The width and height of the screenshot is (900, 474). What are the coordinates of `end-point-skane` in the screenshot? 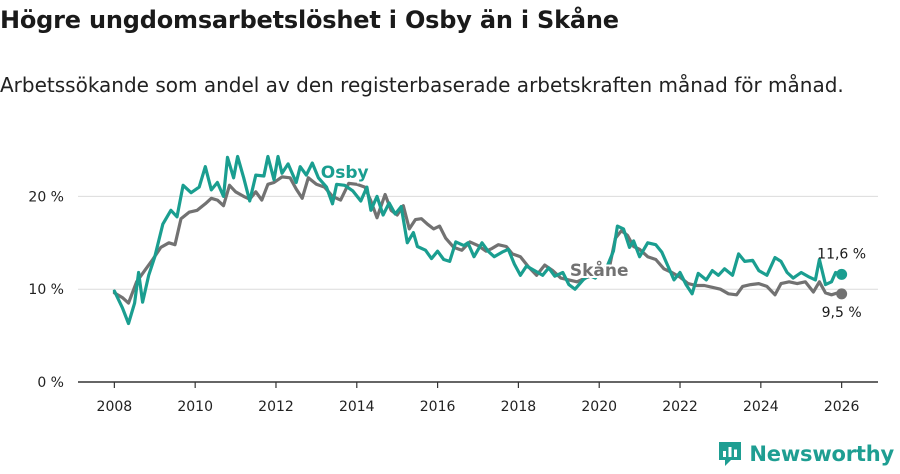 It's located at (842, 294).